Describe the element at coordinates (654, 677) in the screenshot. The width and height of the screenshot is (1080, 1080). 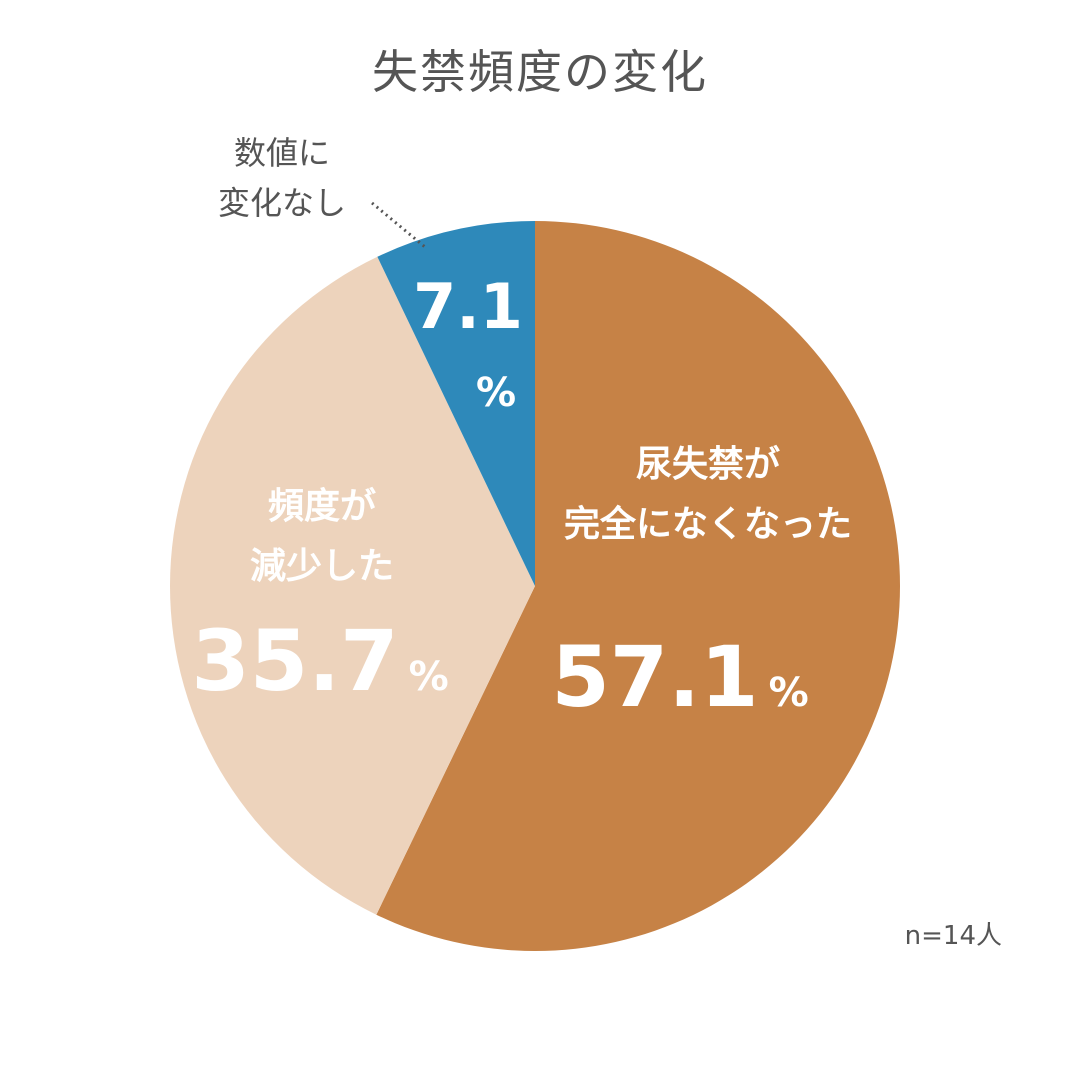
I see `value-number: 57.1` at that location.